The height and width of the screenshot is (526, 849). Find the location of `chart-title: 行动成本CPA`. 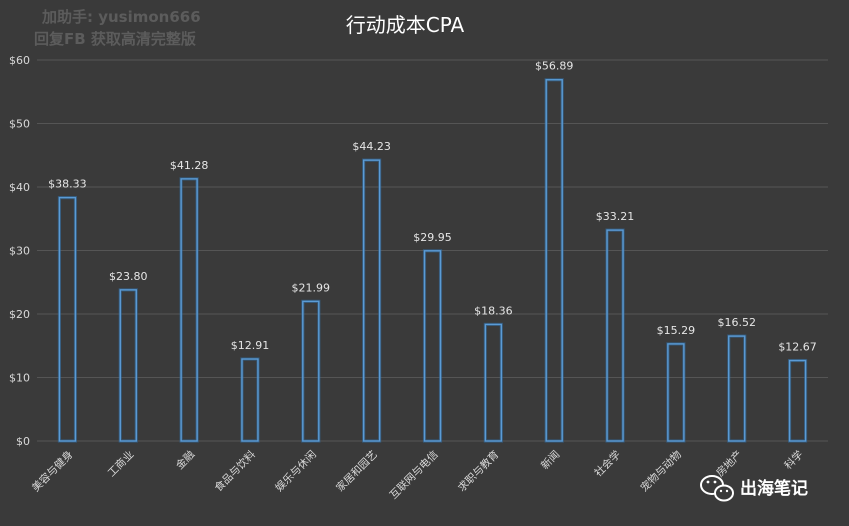

chart-title: 行动成本CPA is located at coordinates (405, 25).